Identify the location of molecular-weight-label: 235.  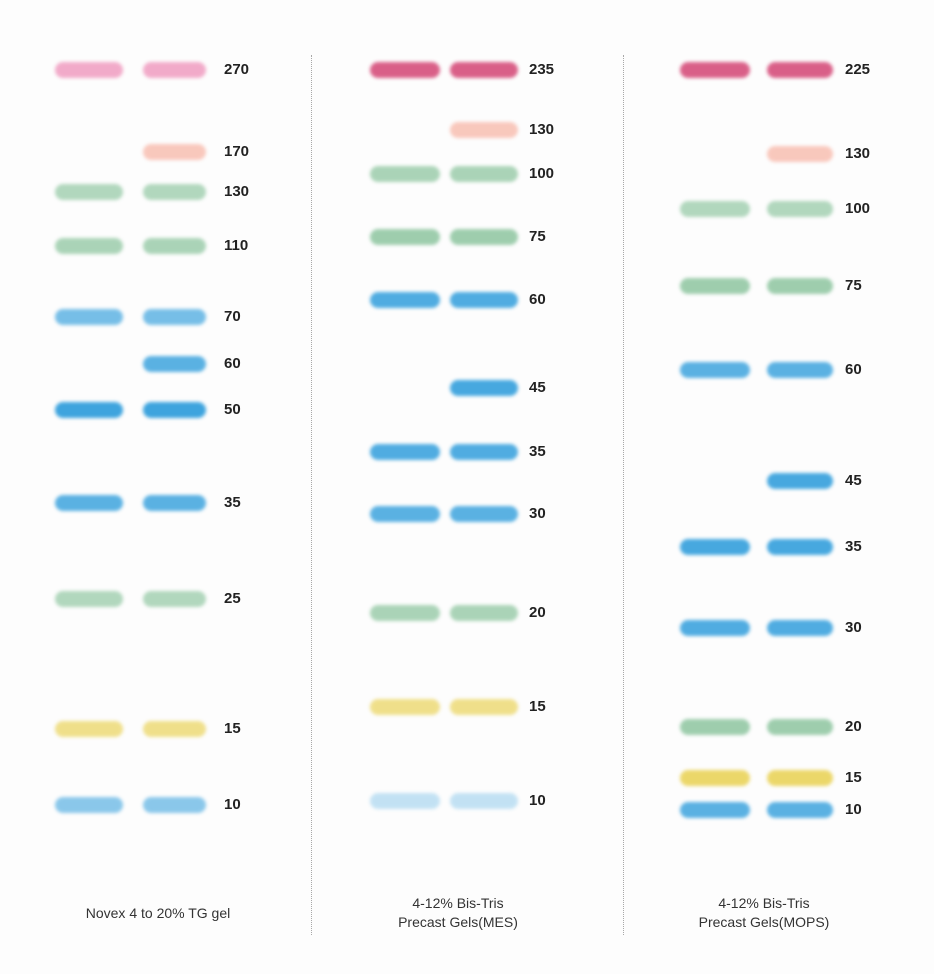
(542, 69).